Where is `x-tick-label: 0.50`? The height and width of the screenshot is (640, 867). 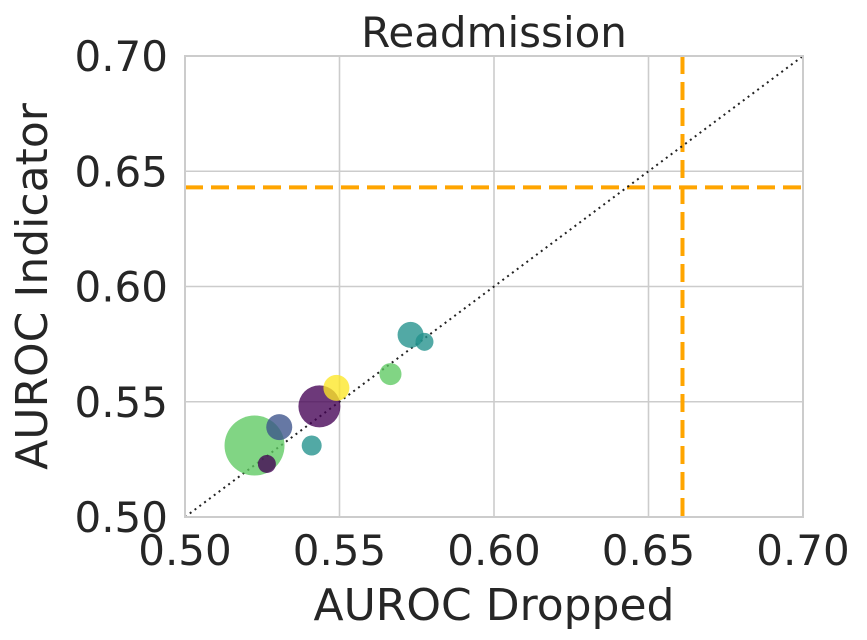
x-tick-label: 0.50 is located at coordinates (185, 550).